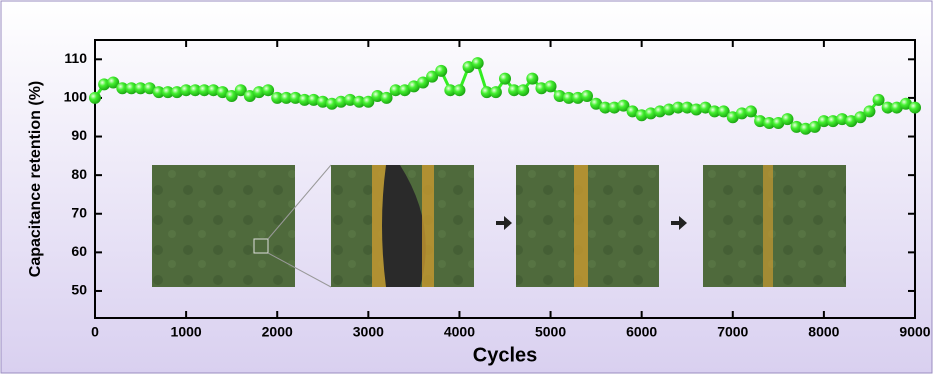  What do you see at coordinates (914, 332) in the screenshot?
I see `x-tick-label: 9000` at bounding box center [914, 332].